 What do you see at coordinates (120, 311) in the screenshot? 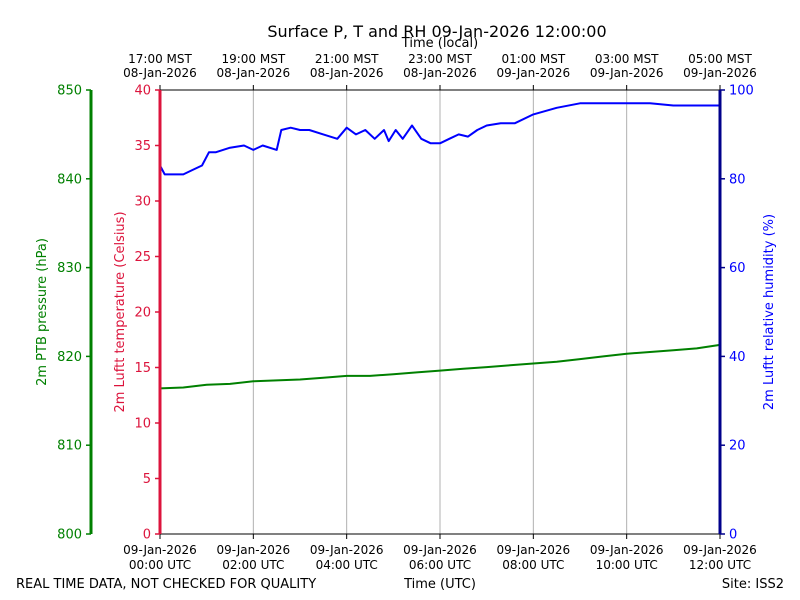
I see `temperature-axis-label: 2m Luftt temperature (Celsius)` at bounding box center [120, 311].